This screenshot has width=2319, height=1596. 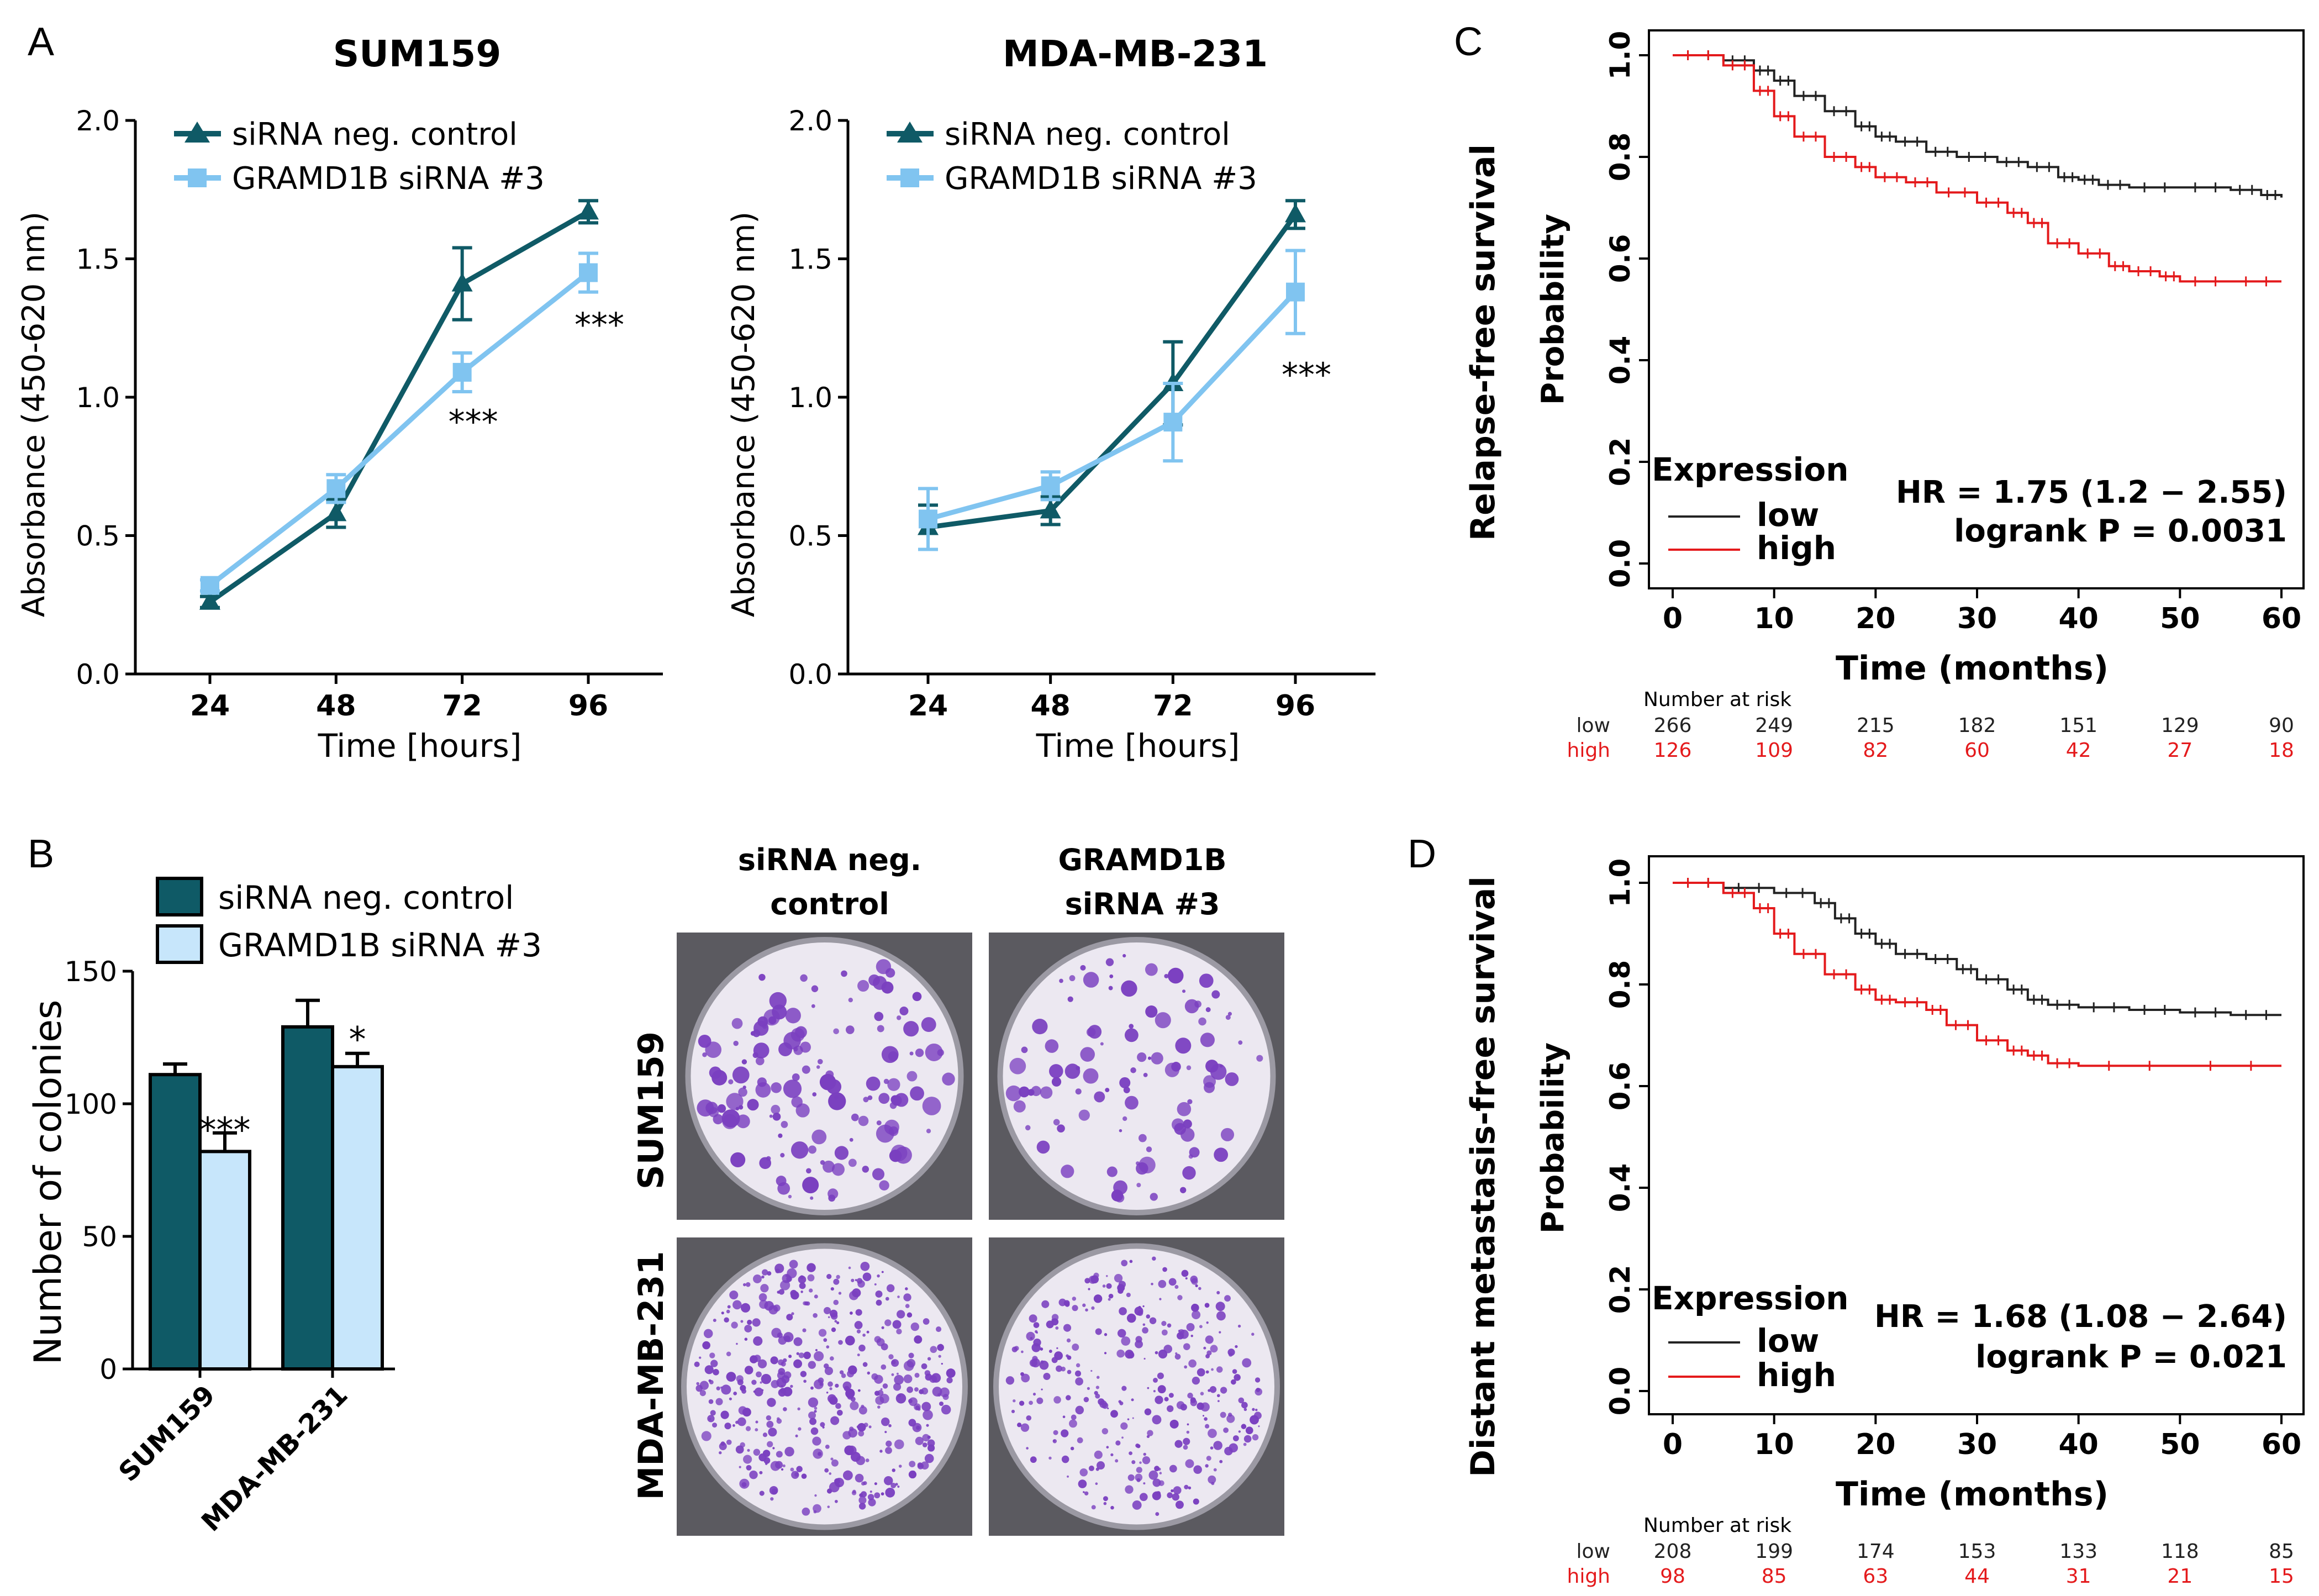 I want to click on risk-title: Number at risk, so click(x=1717, y=699).